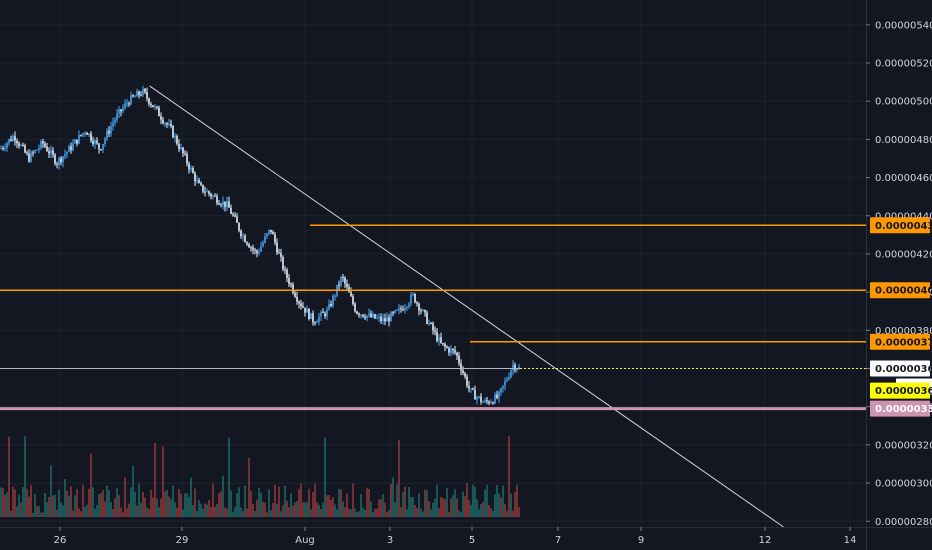  I want to click on volume-bars, so click(260, 476).